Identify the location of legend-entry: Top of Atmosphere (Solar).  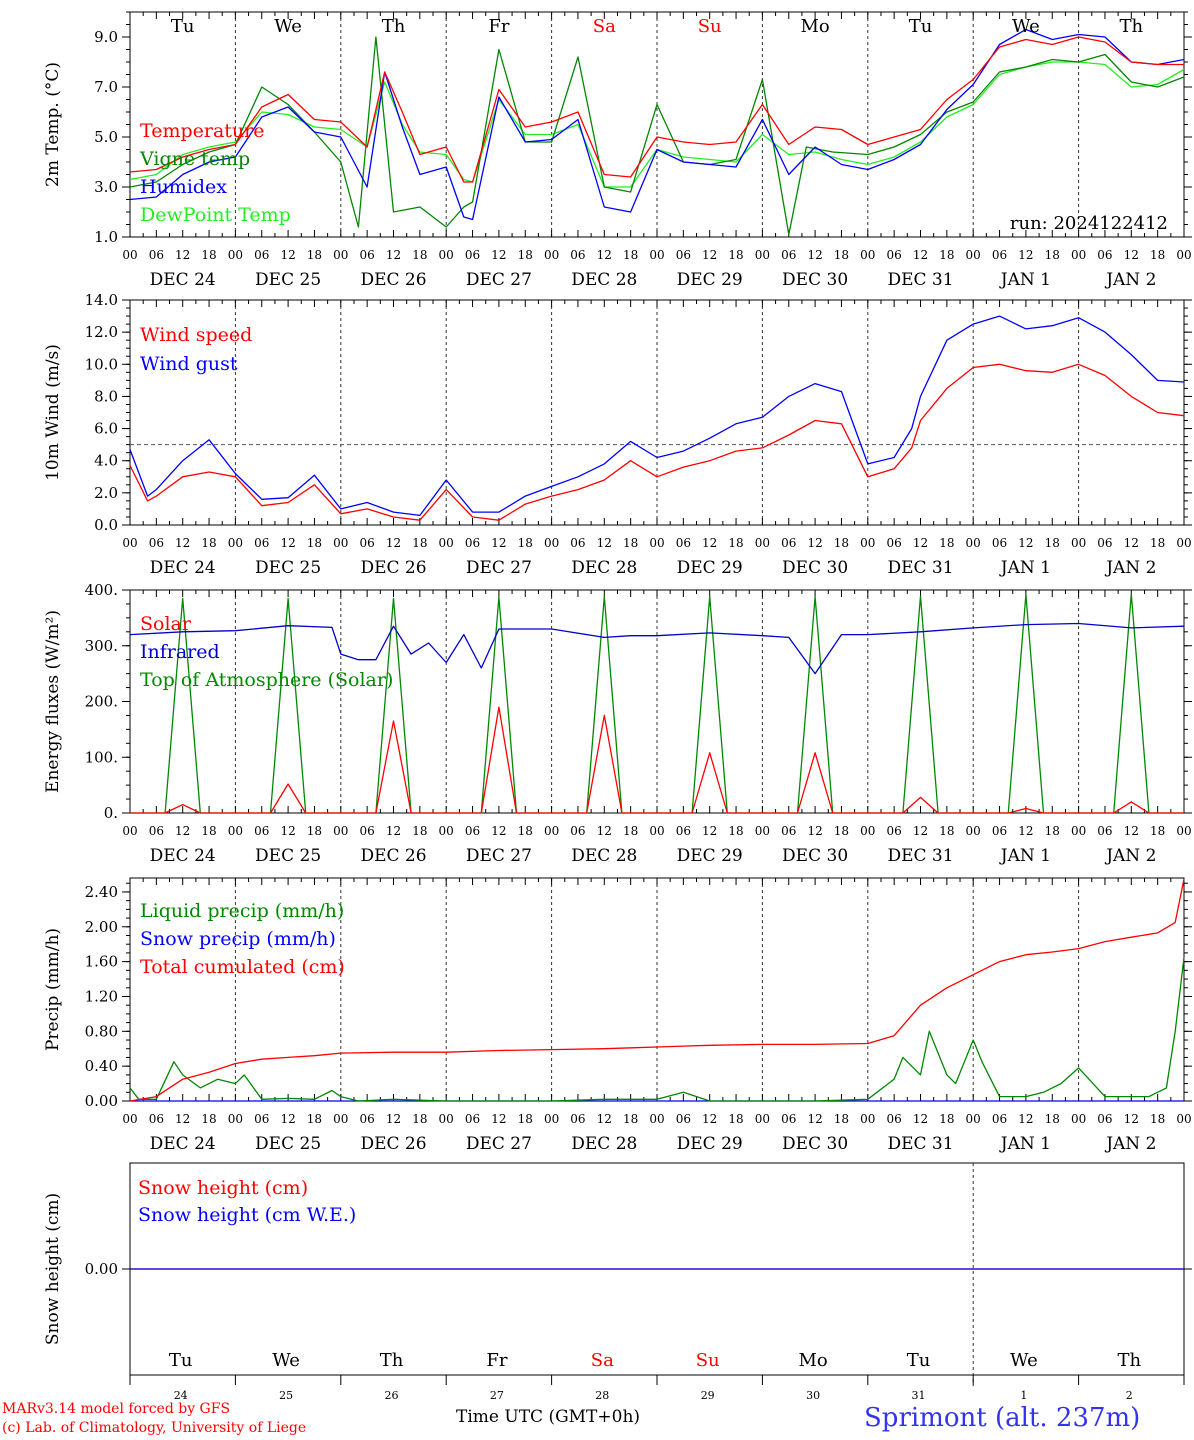
(266, 680).